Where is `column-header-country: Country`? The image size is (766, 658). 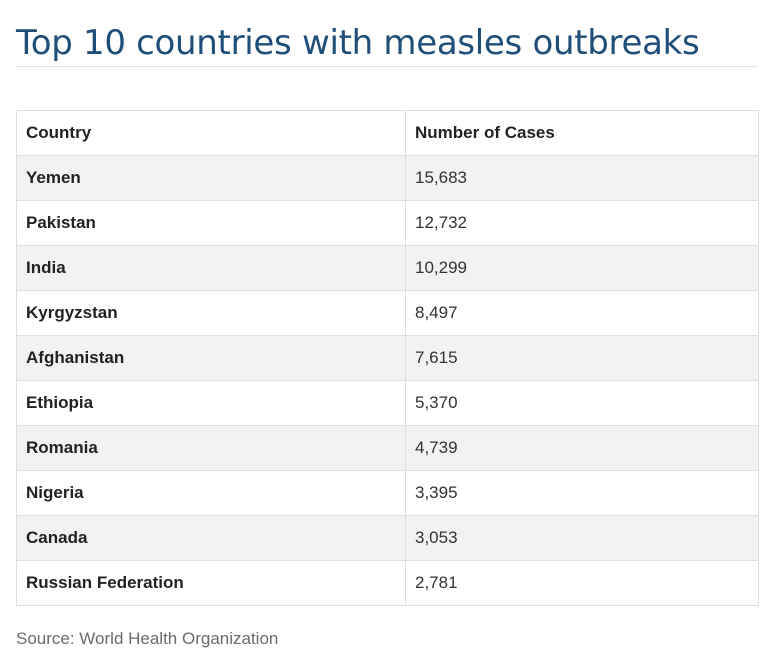 column-header-country: Country is located at coordinates (211, 133).